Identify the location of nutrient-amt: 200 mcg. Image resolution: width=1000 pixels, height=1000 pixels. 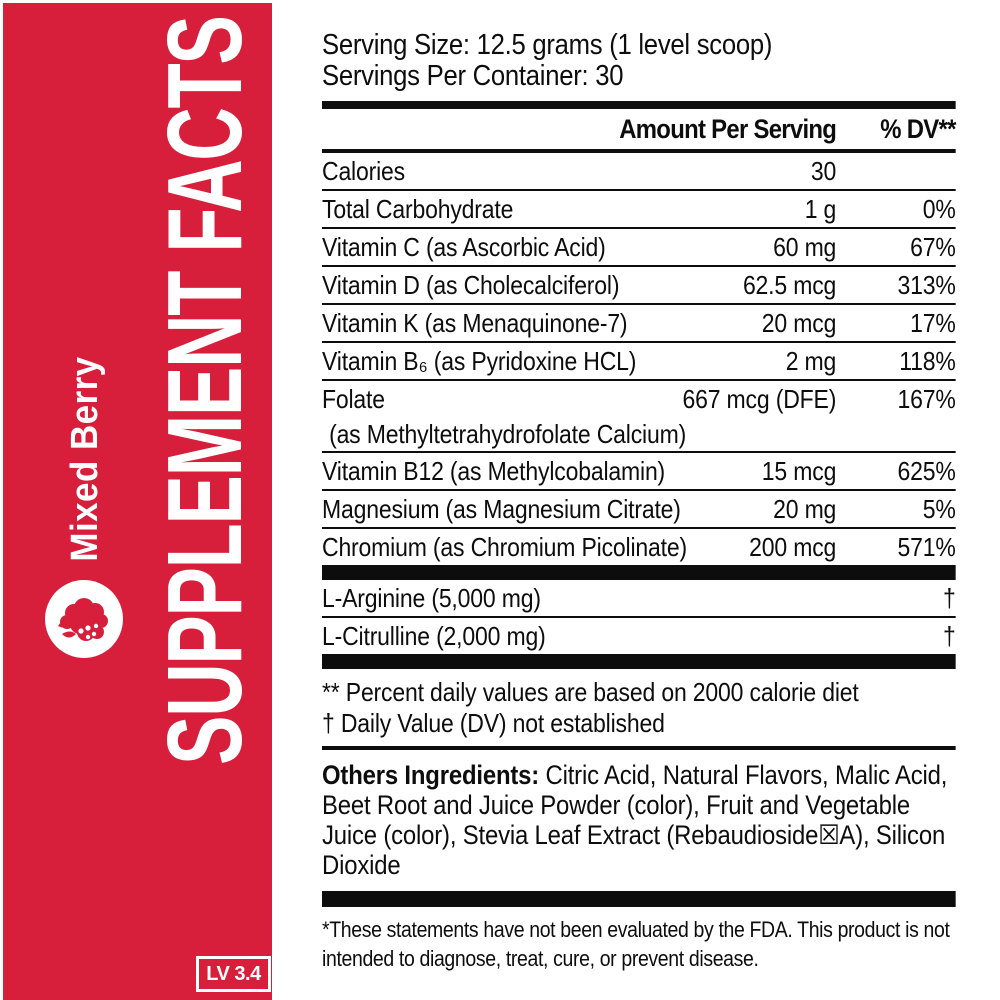
(793, 546).